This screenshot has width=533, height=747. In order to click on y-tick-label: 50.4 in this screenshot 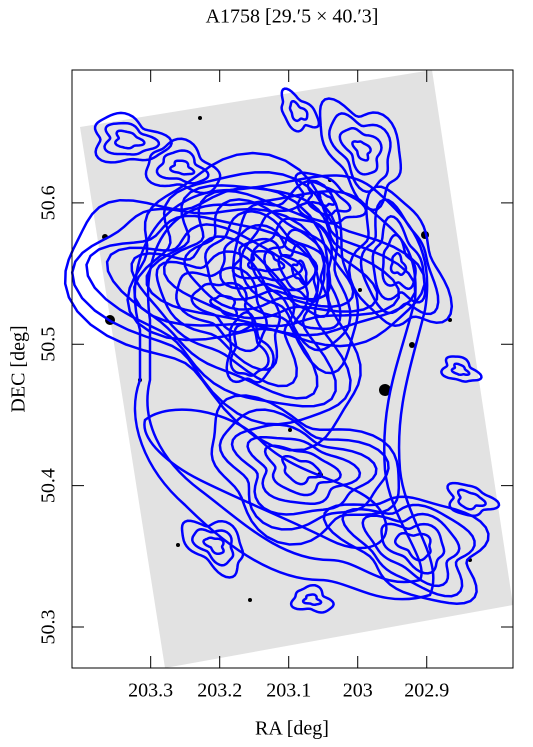, I will do `click(49, 485)`.